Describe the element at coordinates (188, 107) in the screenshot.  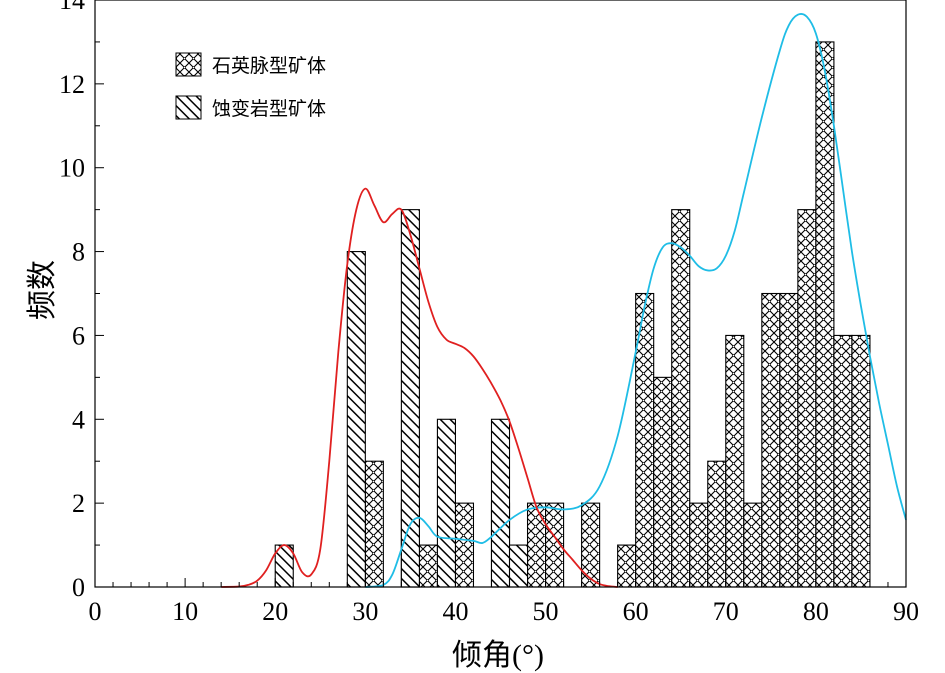
I see `legend-swatch-altered-rock` at that location.